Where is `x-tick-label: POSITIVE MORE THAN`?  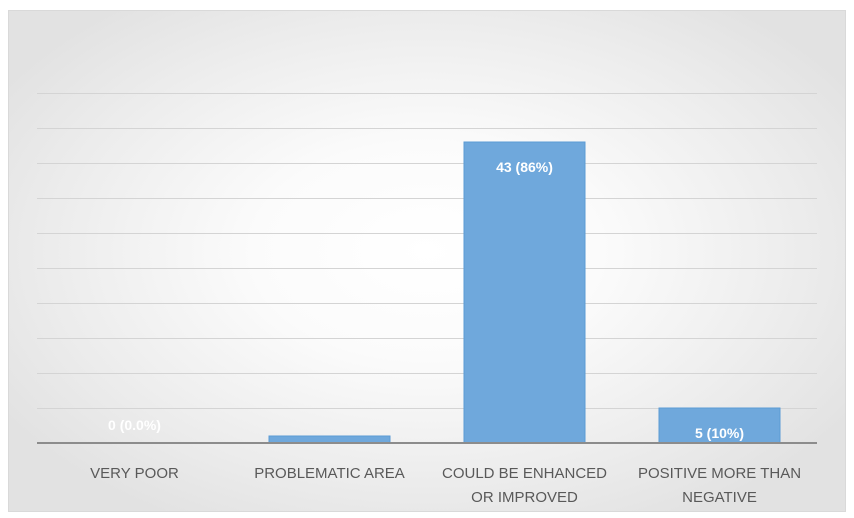
x-tick-label: POSITIVE MORE THAN is located at coordinates (719, 473).